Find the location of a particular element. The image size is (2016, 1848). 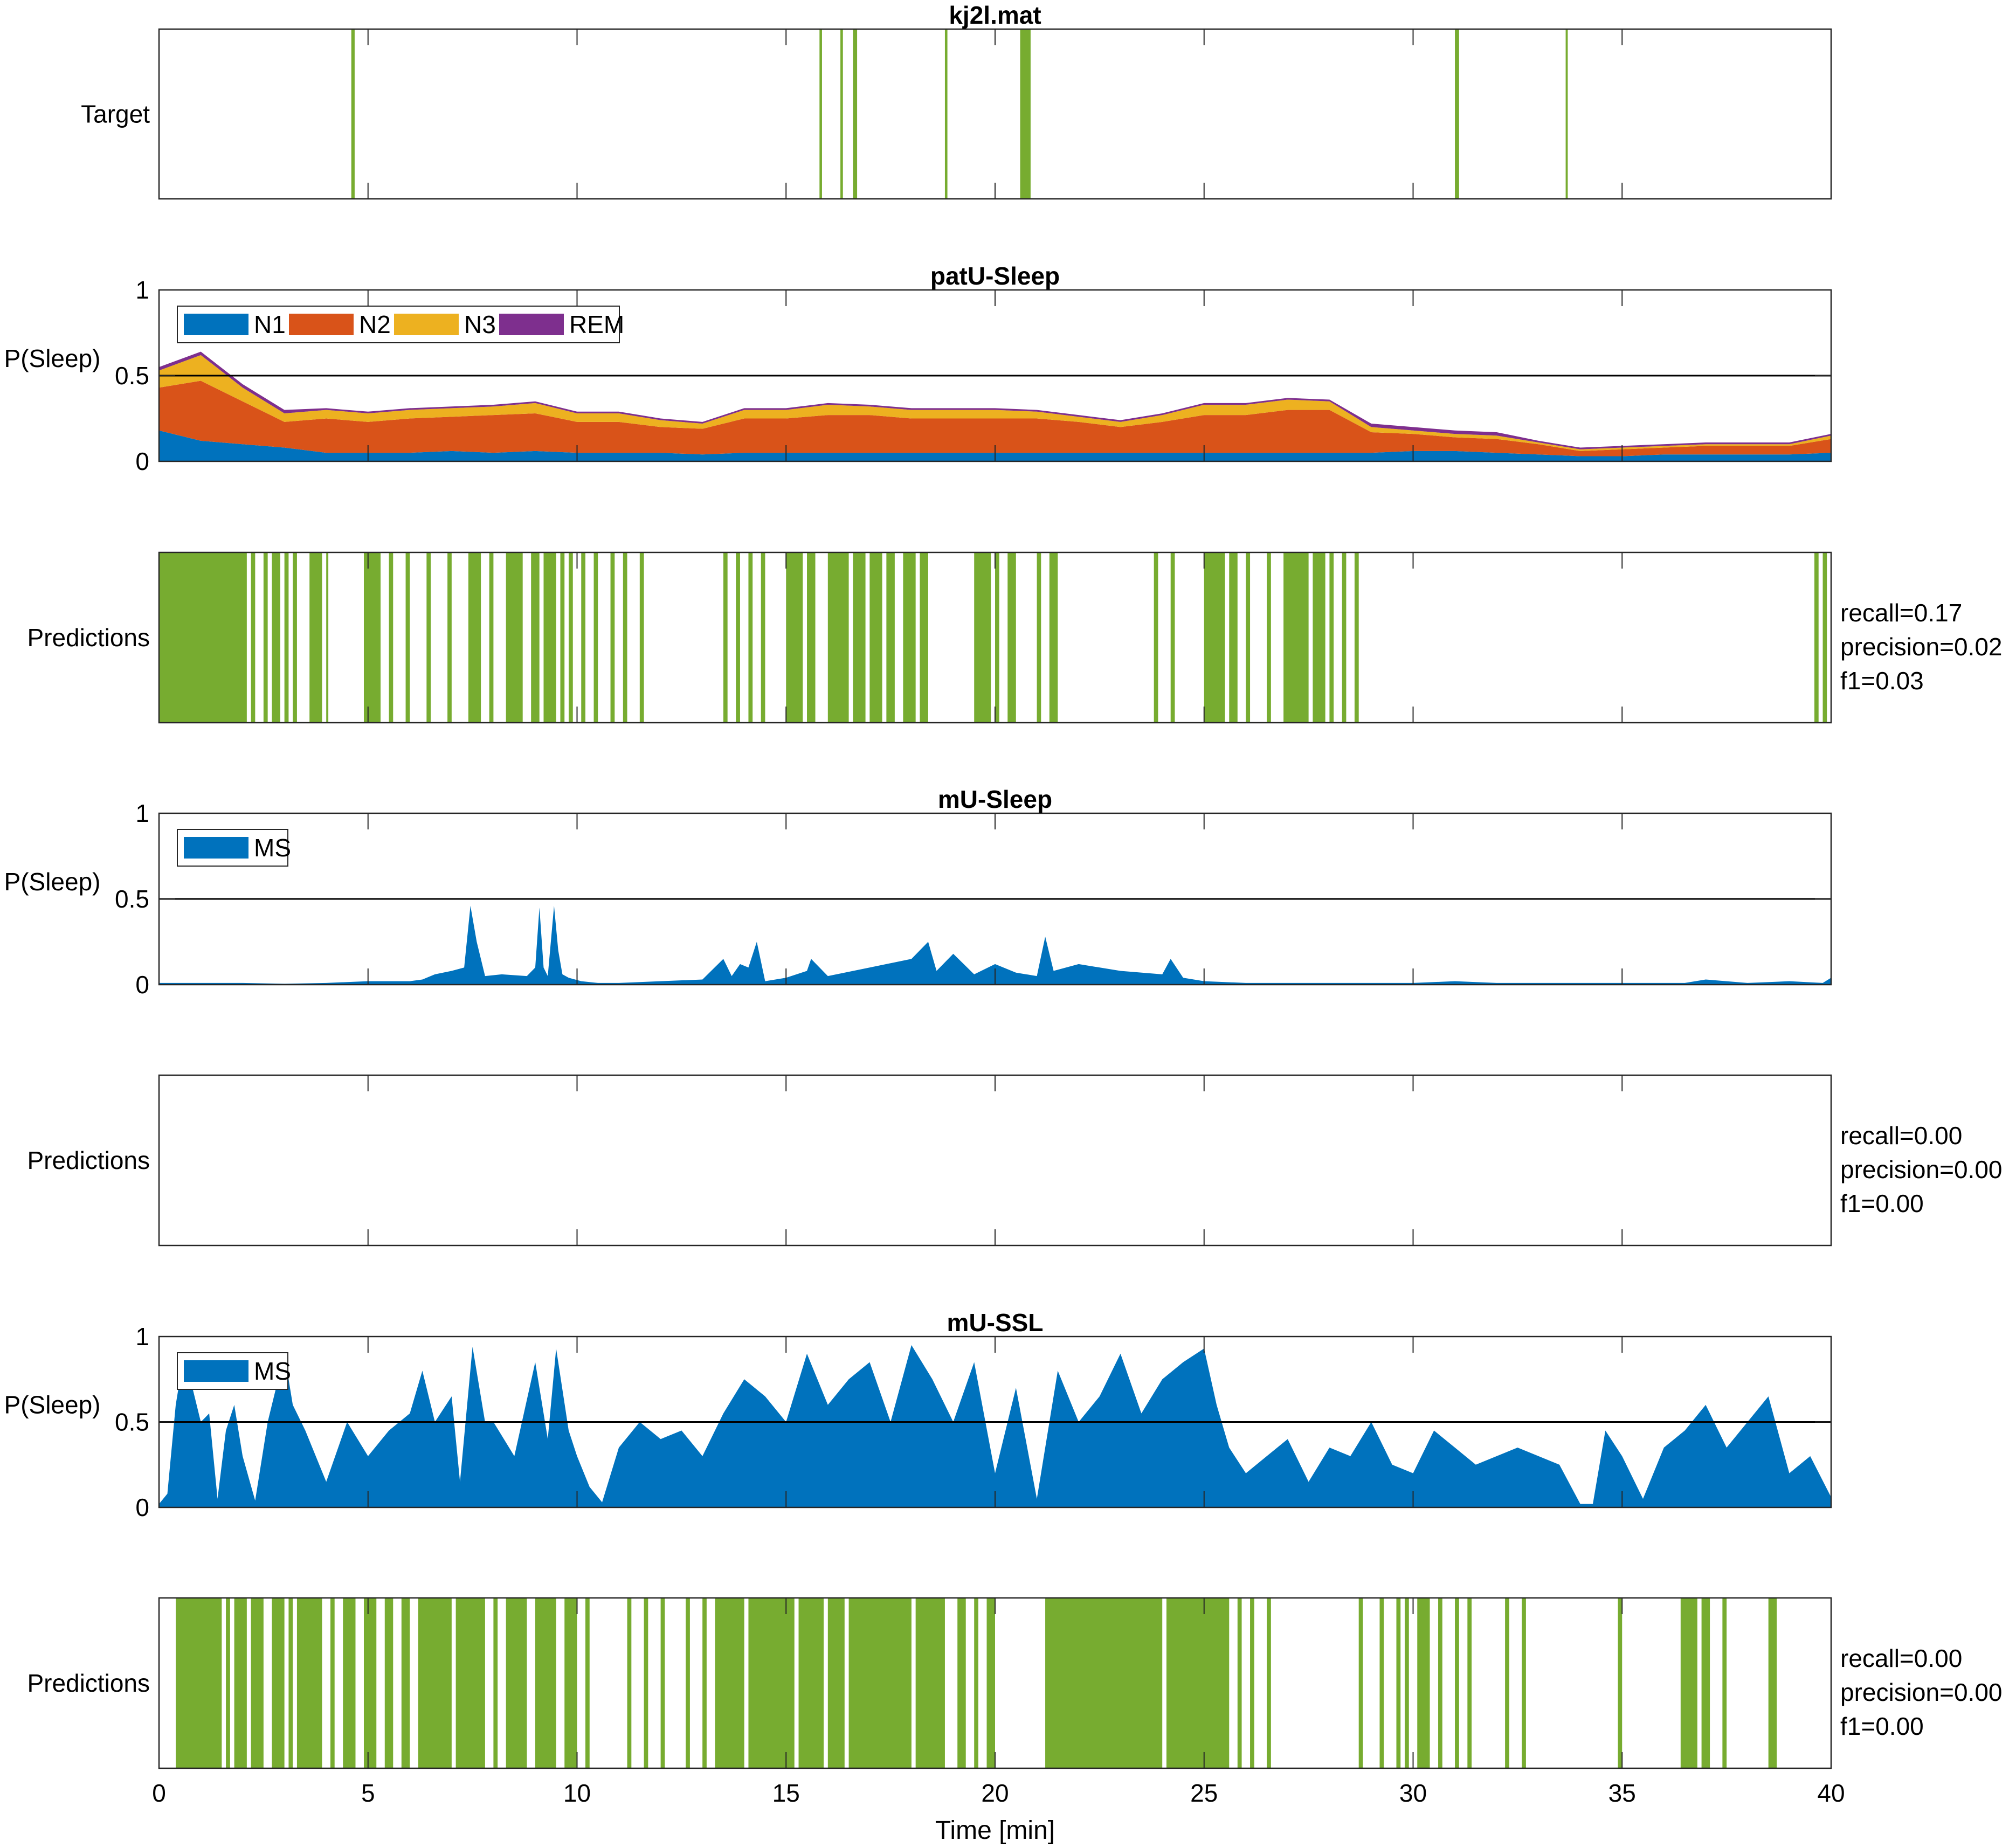

y-tick-label: 0.5 is located at coordinates (132, 376).